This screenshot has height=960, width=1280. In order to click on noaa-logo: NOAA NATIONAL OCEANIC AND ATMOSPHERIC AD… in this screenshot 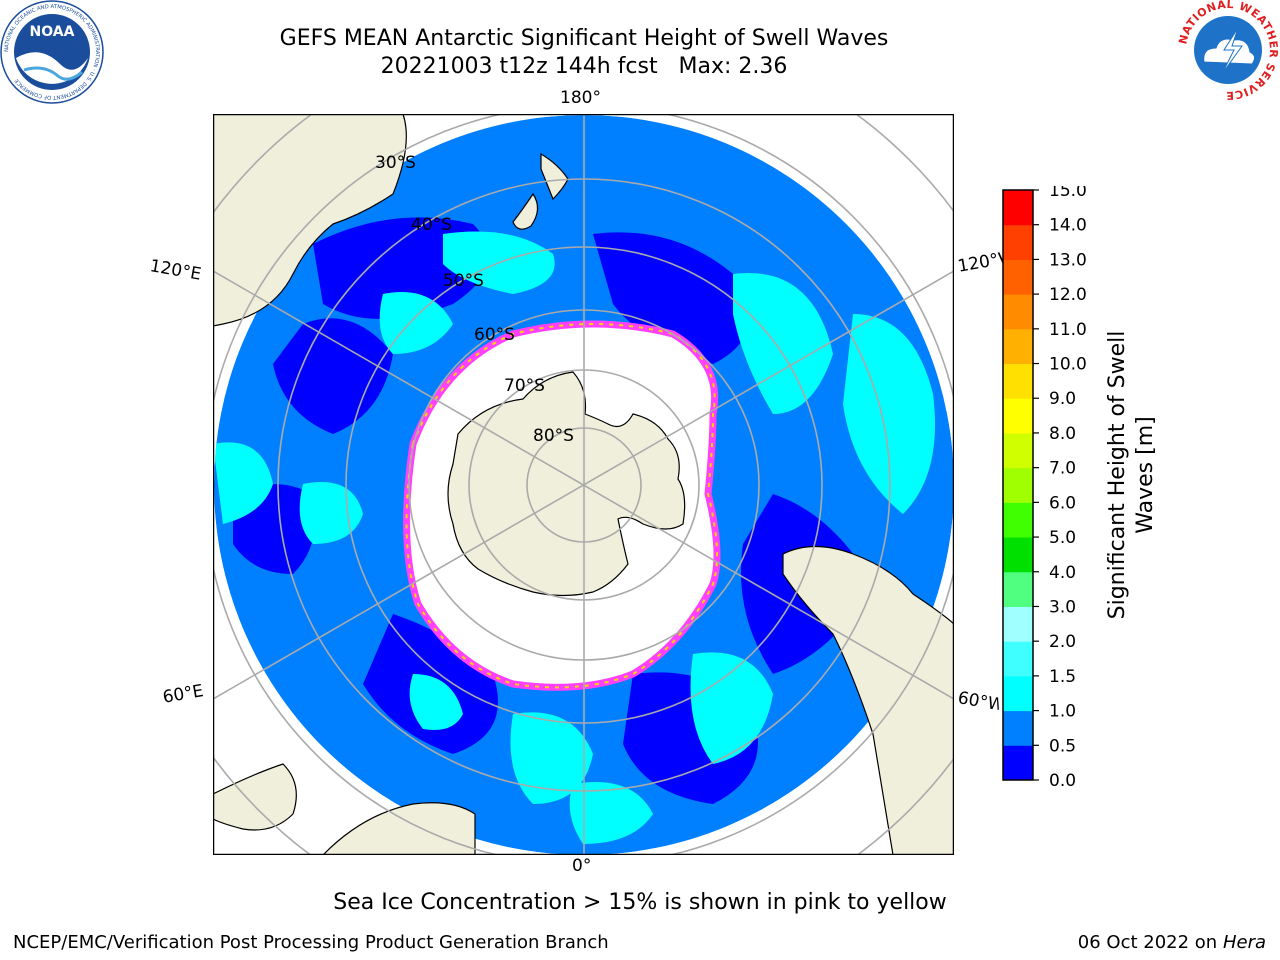, I will do `click(52, 52)`.